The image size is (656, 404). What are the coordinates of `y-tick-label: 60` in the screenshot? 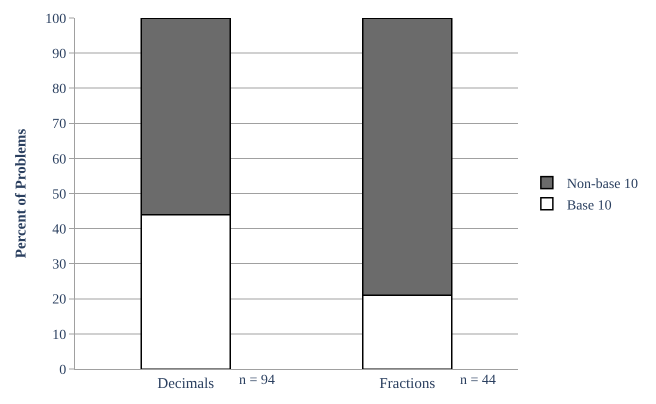 It's located at (59, 160).